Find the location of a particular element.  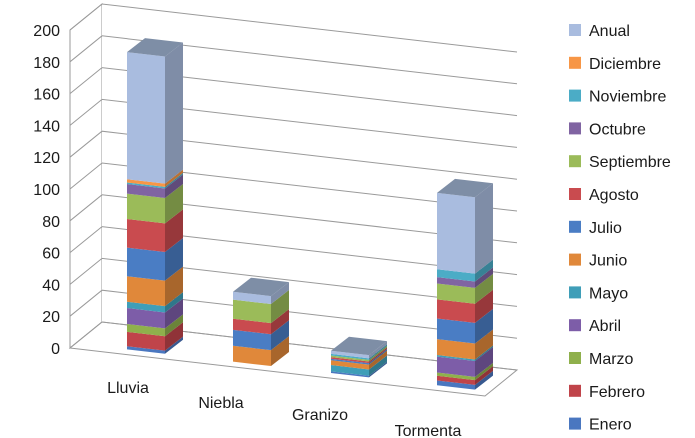

legend-item: Agosto is located at coordinates (604, 195).